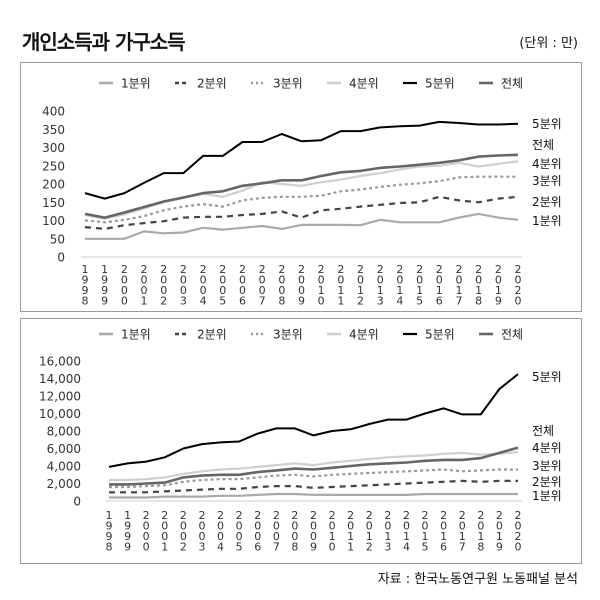 The height and width of the screenshot is (600, 600). What do you see at coordinates (53, 221) in the screenshot?
I see `y-tick-label: 100` at bounding box center [53, 221].